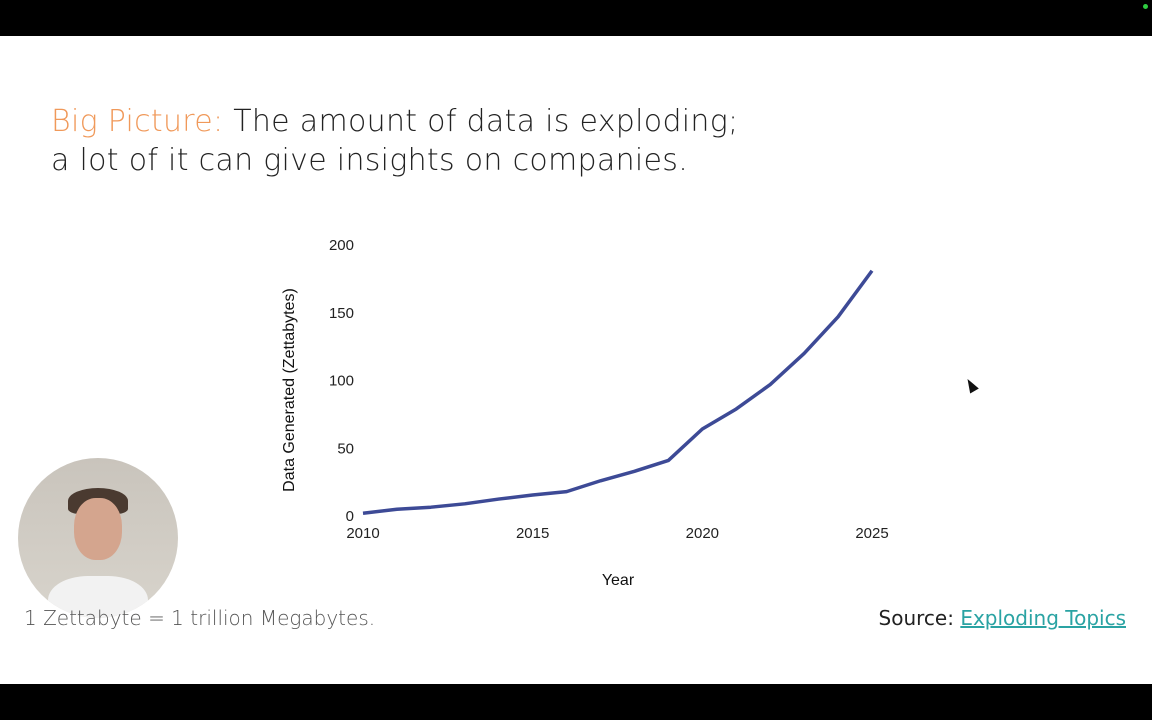  I want to click on x-tick-label: 2020, so click(702, 533).